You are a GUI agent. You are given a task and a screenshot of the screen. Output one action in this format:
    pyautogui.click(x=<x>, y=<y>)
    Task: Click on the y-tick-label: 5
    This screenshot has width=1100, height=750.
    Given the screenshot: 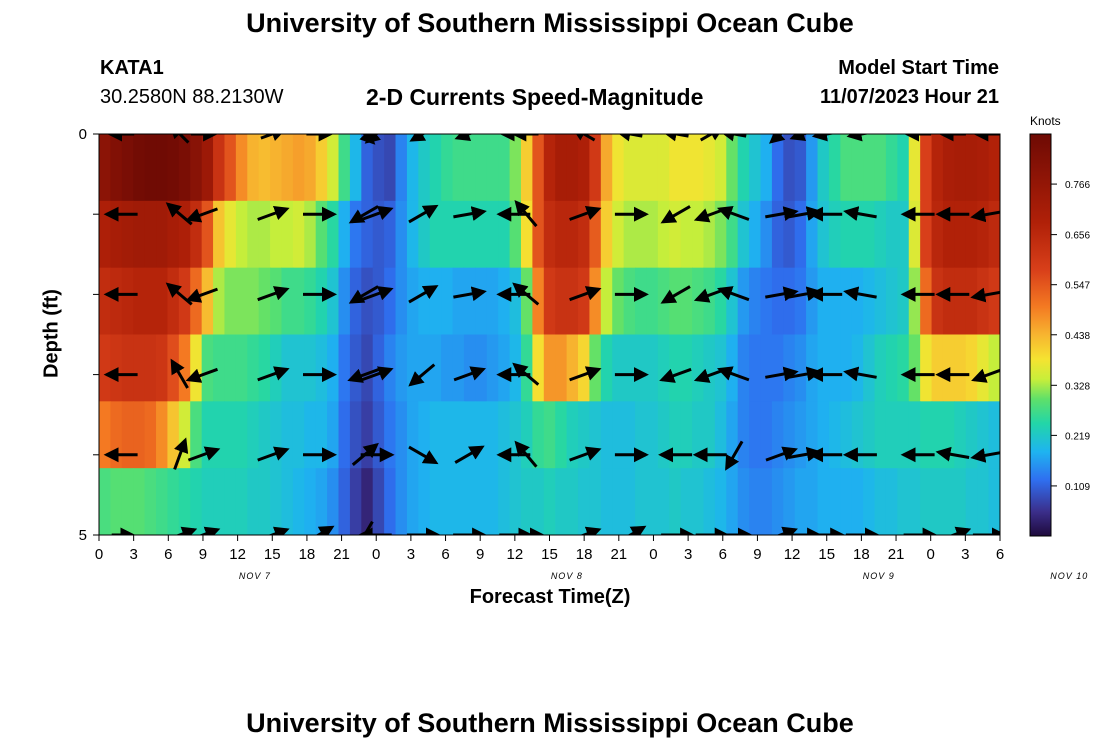 What is the action you would take?
    pyautogui.click(x=83, y=535)
    